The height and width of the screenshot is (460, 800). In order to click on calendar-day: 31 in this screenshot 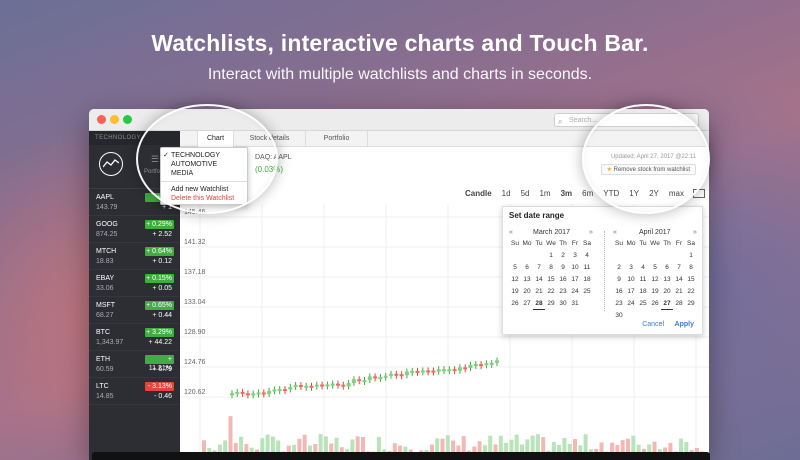, I will do `click(575, 303)`.